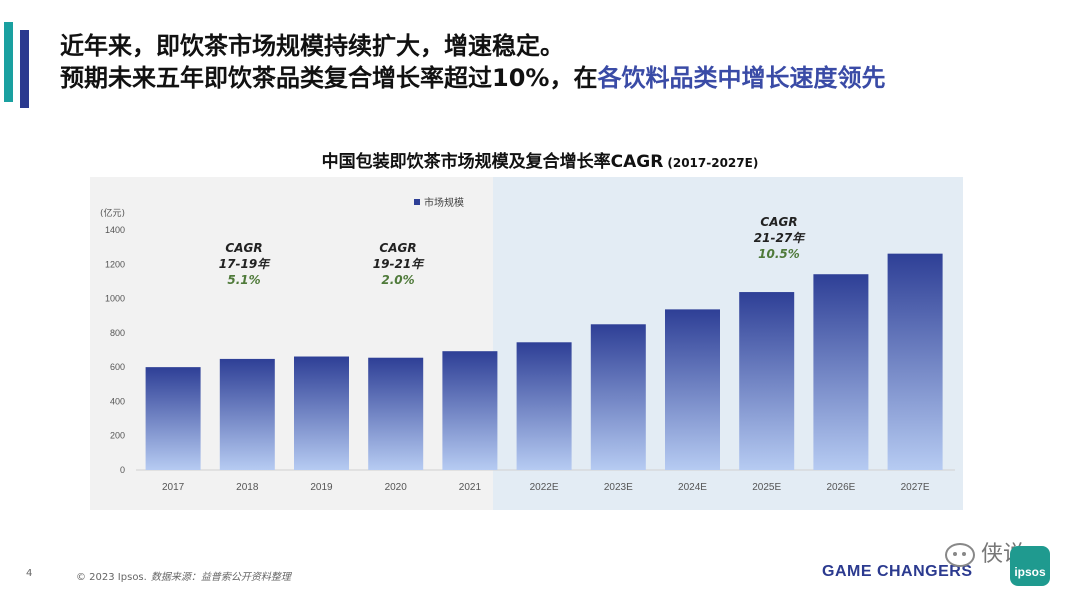  What do you see at coordinates (247, 487) in the screenshot?
I see `x-tick-label: 2018` at bounding box center [247, 487].